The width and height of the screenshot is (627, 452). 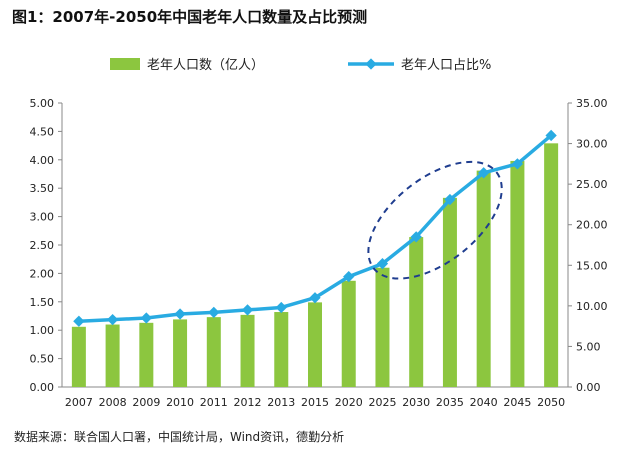 I want to click on source-note: 数据来源：联合国人口署，中国统计局，Wind资讯，德勤分析, so click(x=179, y=437).